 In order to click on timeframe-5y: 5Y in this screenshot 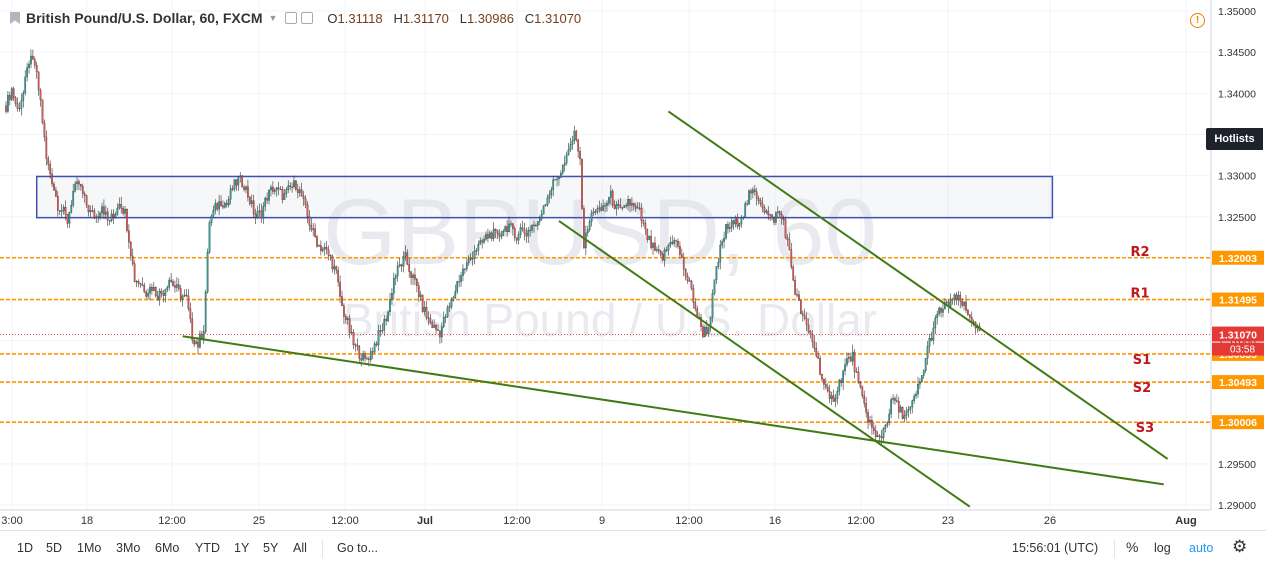, I will do `click(271, 548)`.